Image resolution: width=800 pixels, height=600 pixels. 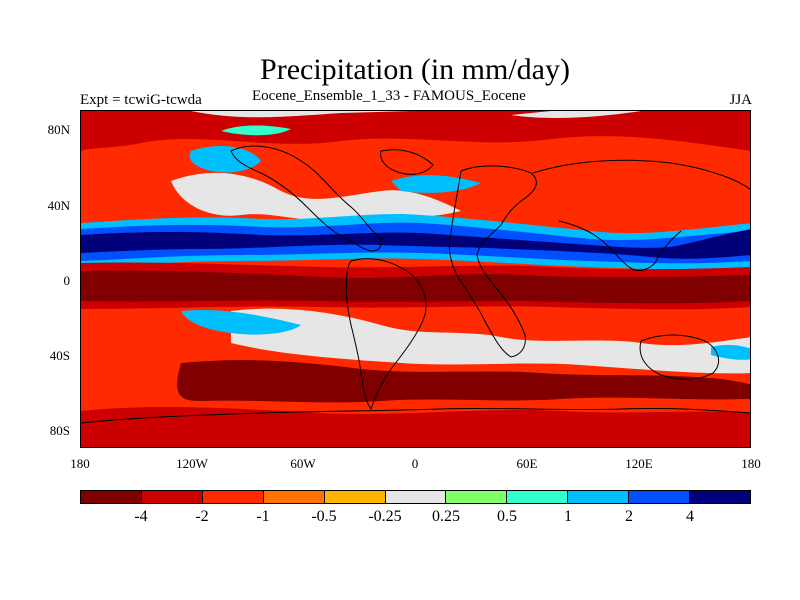 I want to click on lon-label-60e: 60E, so click(x=527, y=463).